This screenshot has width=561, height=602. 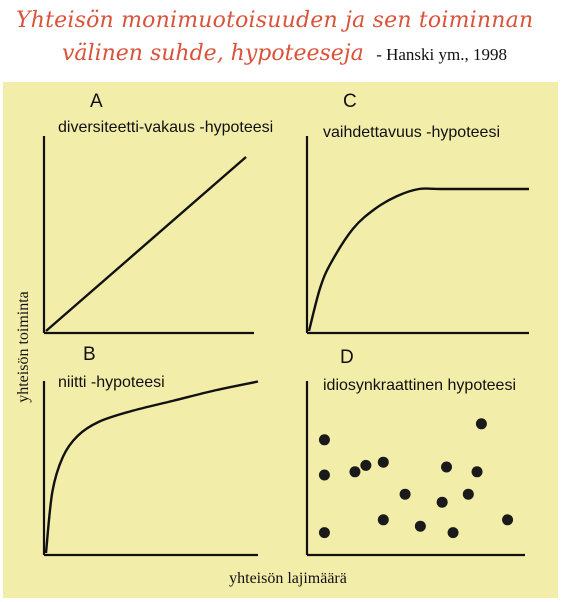 I want to click on panel-b-letter: B, so click(x=89, y=354).